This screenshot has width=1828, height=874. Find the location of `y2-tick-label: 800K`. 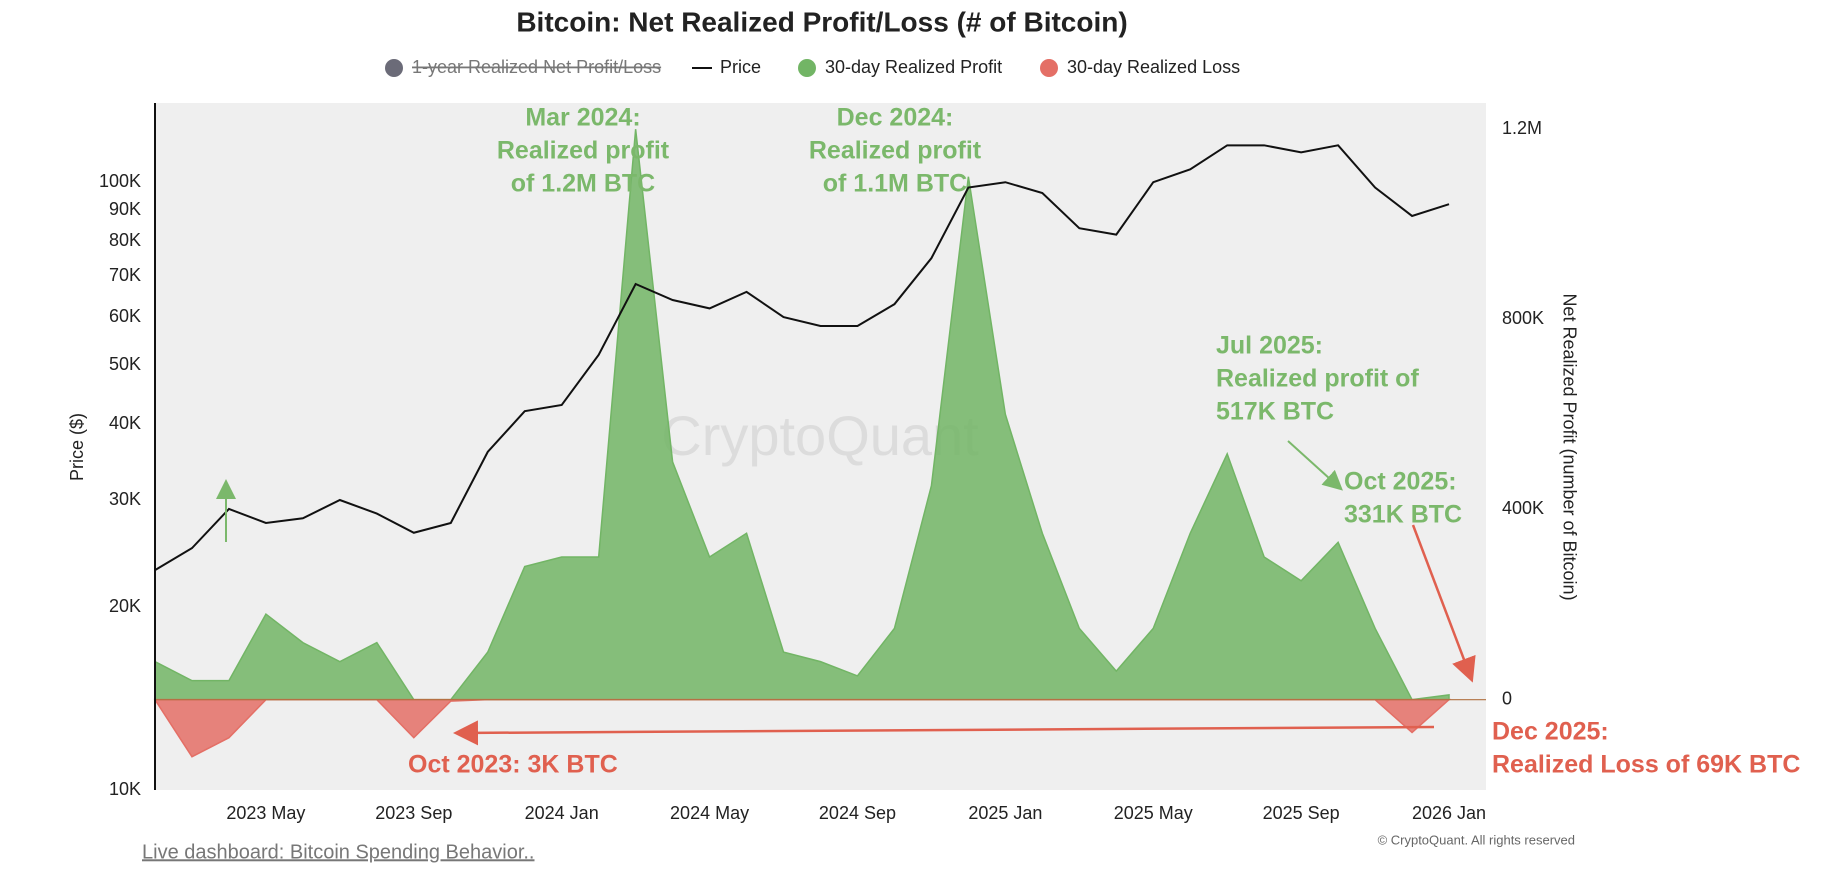

y2-tick-label: 800K is located at coordinates (1523, 318).